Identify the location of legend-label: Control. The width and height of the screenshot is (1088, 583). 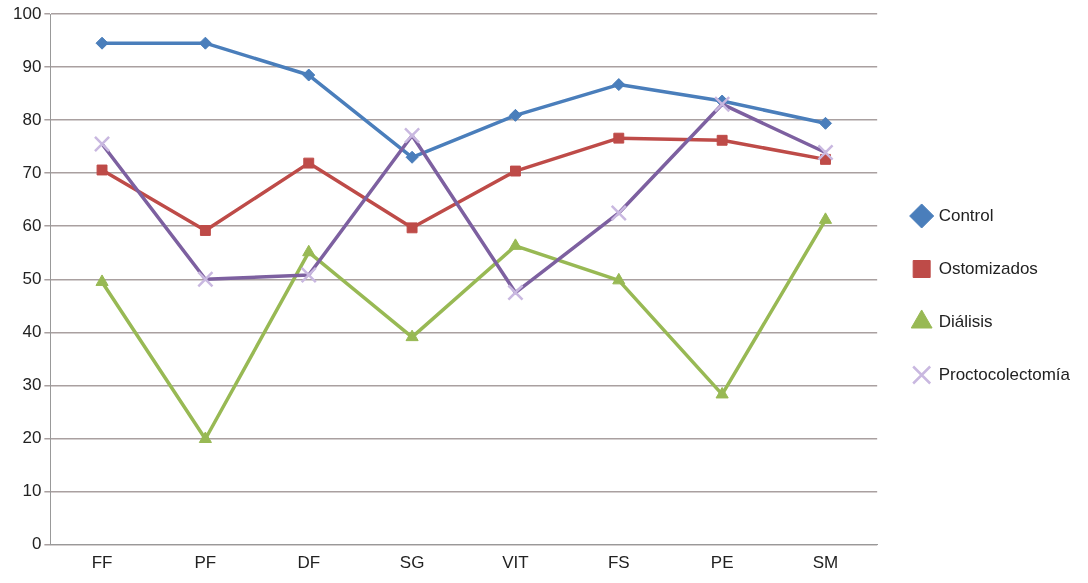
(966, 215).